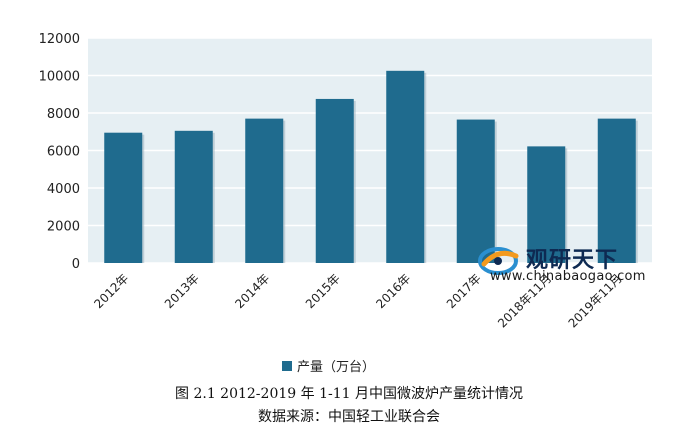 The height and width of the screenshot is (433, 698). I want to click on x-tick-label: 2012年, so click(111, 291).